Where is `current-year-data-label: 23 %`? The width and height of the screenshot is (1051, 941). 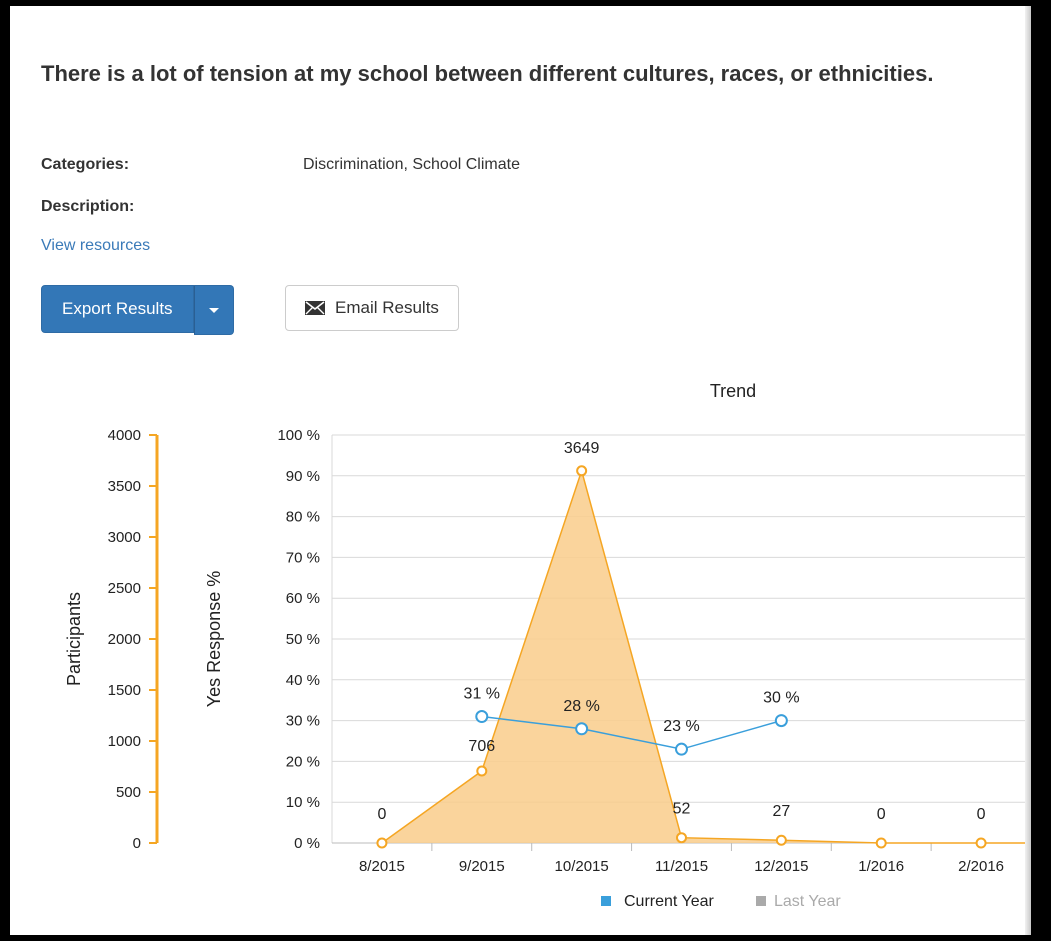
current-year-data-label: 23 % is located at coordinates (681, 726).